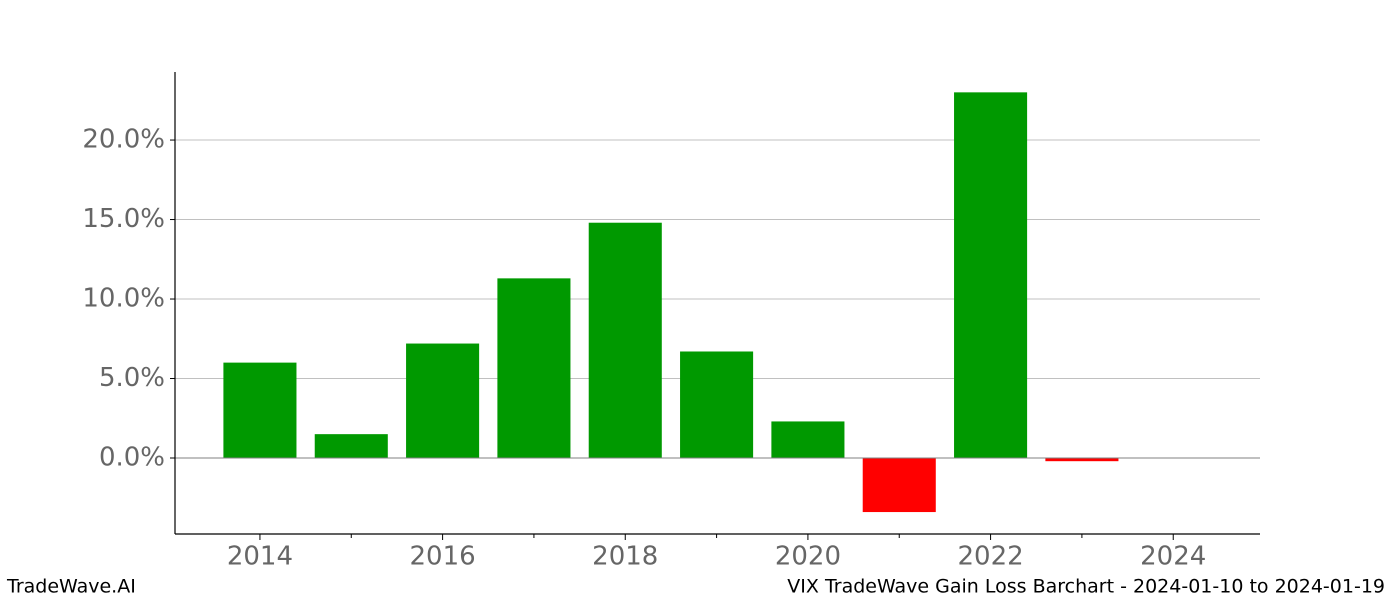 The width and height of the screenshot is (1400, 600). Describe the element at coordinates (123, 299) in the screenshot. I see `y-tick-label: 10.0%` at that location.